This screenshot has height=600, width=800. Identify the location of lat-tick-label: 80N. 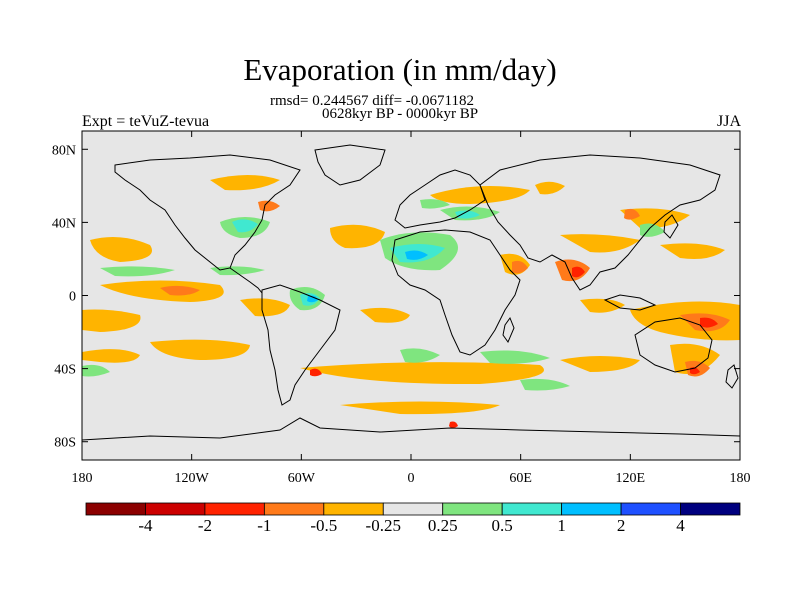
(64, 150).